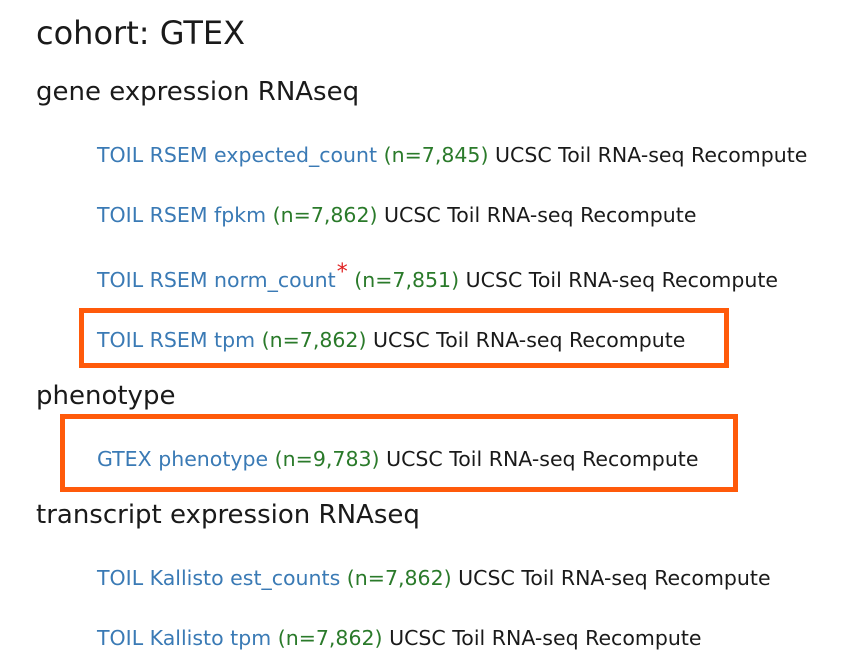 Image resolution: width=865 pixels, height=672 pixels. What do you see at coordinates (219, 578) in the screenshot?
I see `dataset-link-kallisto-est-counts: TOIL Kallisto est_counts` at bounding box center [219, 578].